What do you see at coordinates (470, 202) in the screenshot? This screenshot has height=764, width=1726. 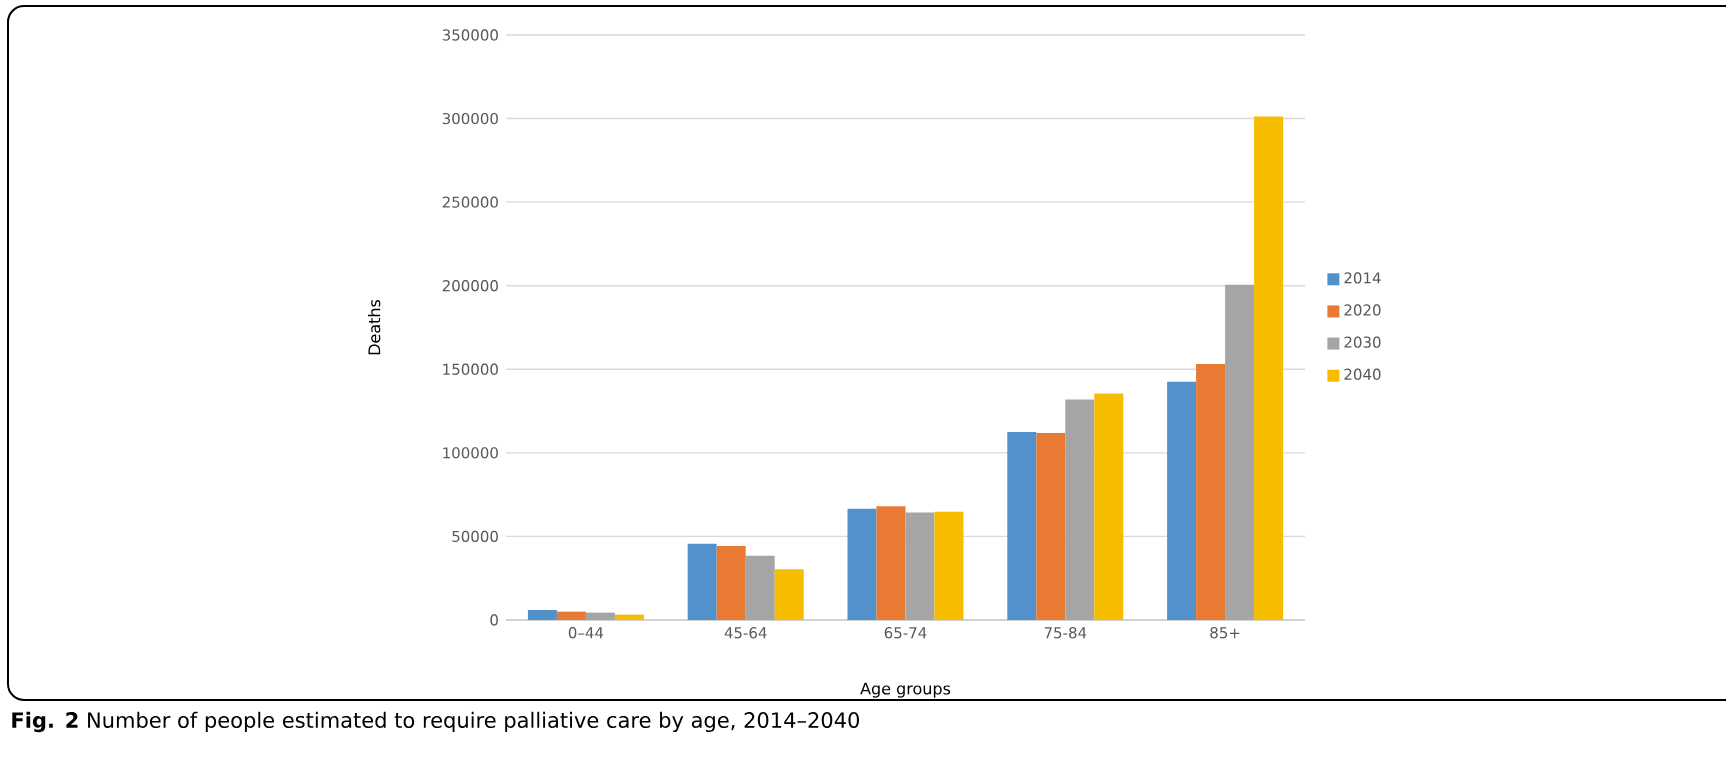 I see `y-tick-label: 250000` at bounding box center [470, 202].